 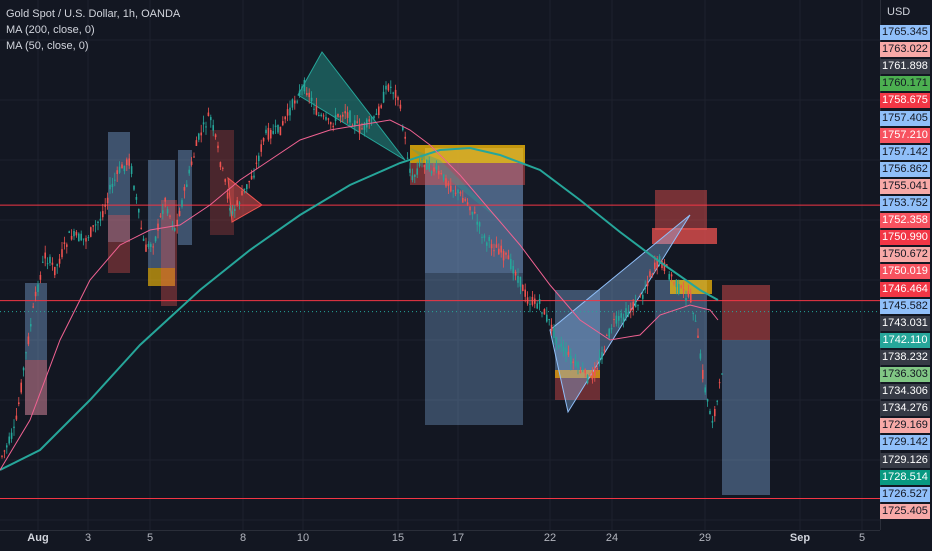 What do you see at coordinates (905, 306) in the screenshot?
I see `price-tag: 1745.582` at bounding box center [905, 306].